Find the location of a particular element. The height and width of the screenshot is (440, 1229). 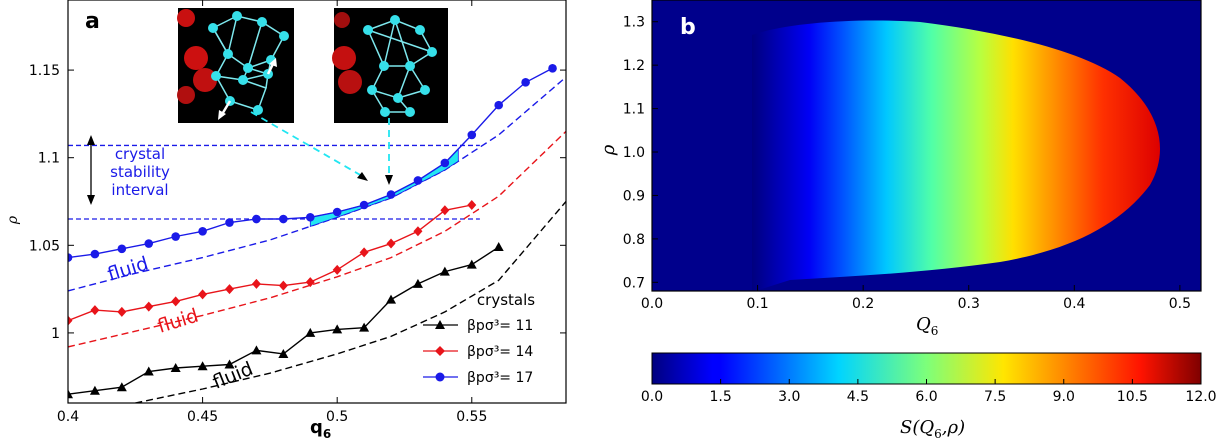

legend-label-14: βpσ³= 14 is located at coordinates (500, 352).